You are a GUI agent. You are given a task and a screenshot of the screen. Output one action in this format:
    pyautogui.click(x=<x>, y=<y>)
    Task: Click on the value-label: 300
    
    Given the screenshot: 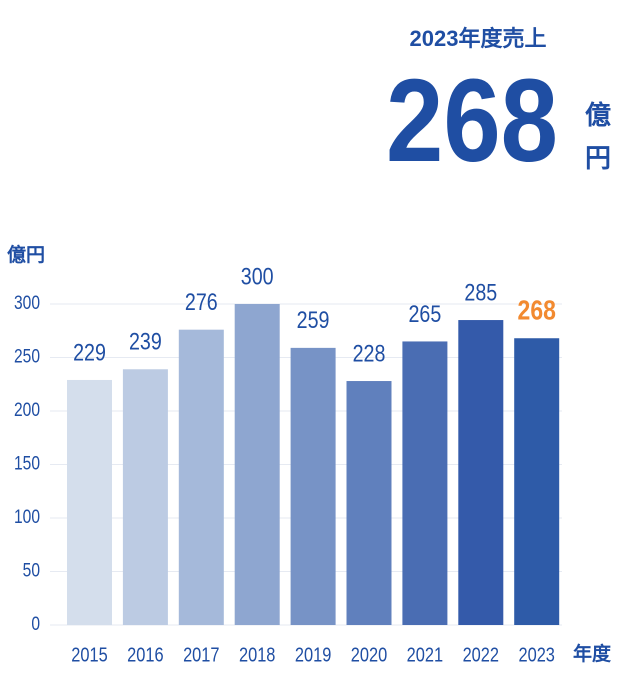 What is the action you would take?
    pyautogui.click(x=257, y=275)
    